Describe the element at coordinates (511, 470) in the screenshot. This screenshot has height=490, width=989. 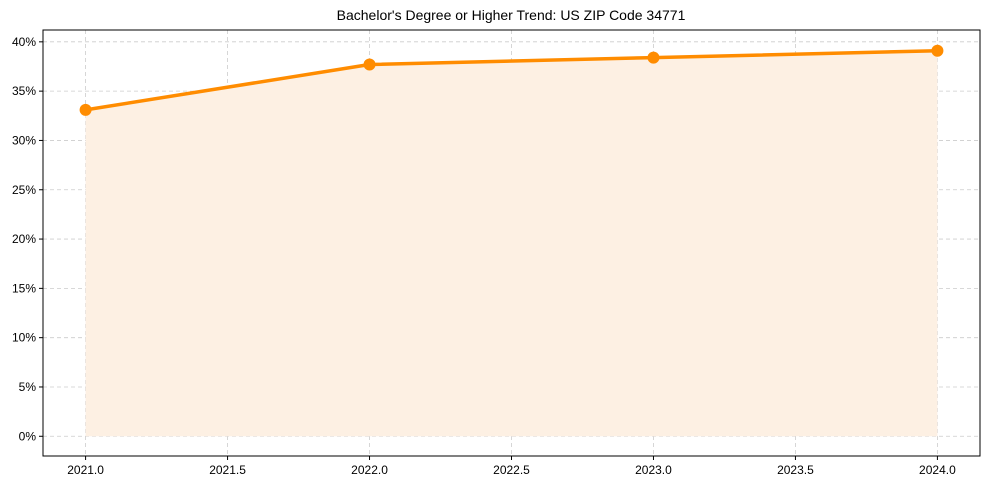
I see `x-tick-label: 2022.5` at that location.